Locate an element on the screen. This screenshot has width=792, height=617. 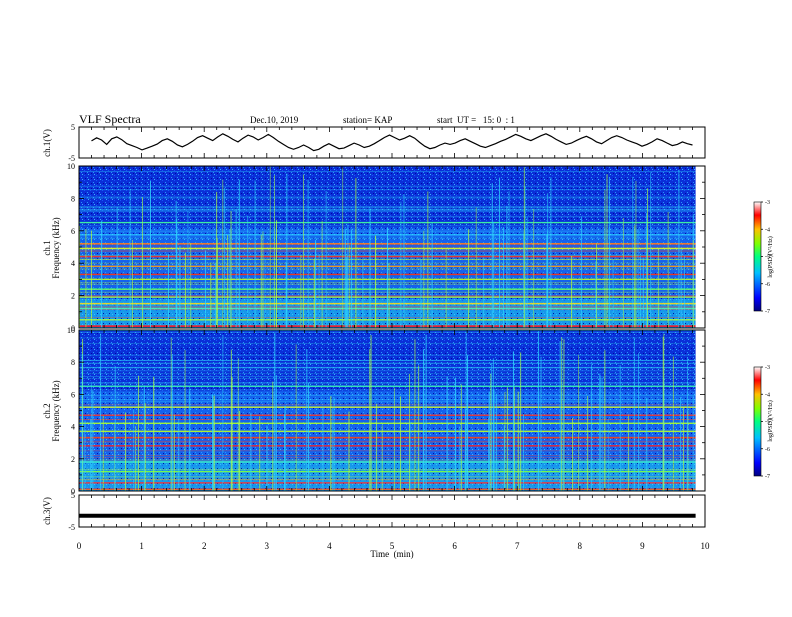
xtick-label: 5 is located at coordinates (392, 546).